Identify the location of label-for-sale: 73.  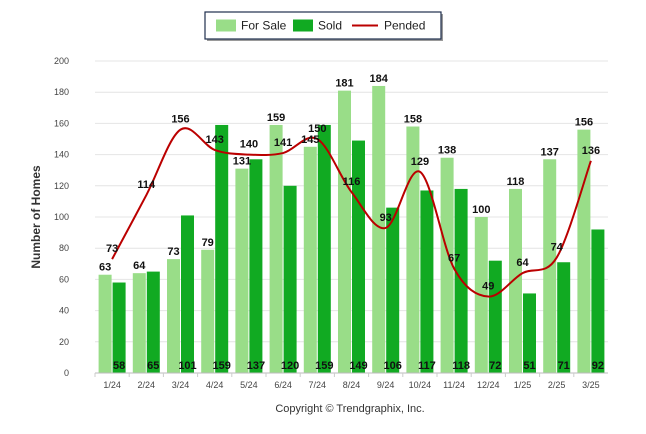
(173, 252).